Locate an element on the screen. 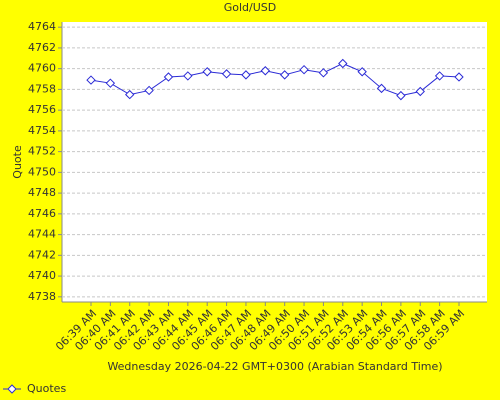 Image resolution: width=500 pixels, height=400 pixels. y-tick-label: 4740 is located at coordinates (42, 275).